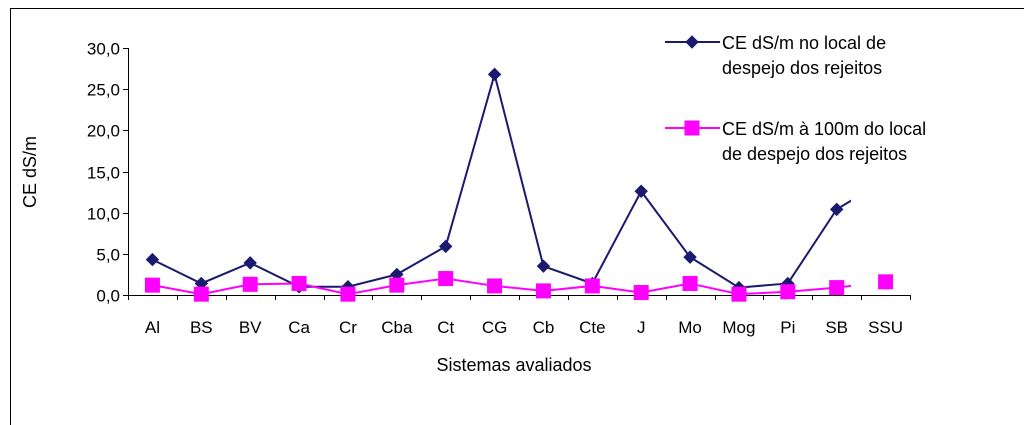 This screenshot has height=425, width=1031. Describe the element at coordinates (544, 327) in the screenshot. I see `x-tick-label: Cb` at that location.